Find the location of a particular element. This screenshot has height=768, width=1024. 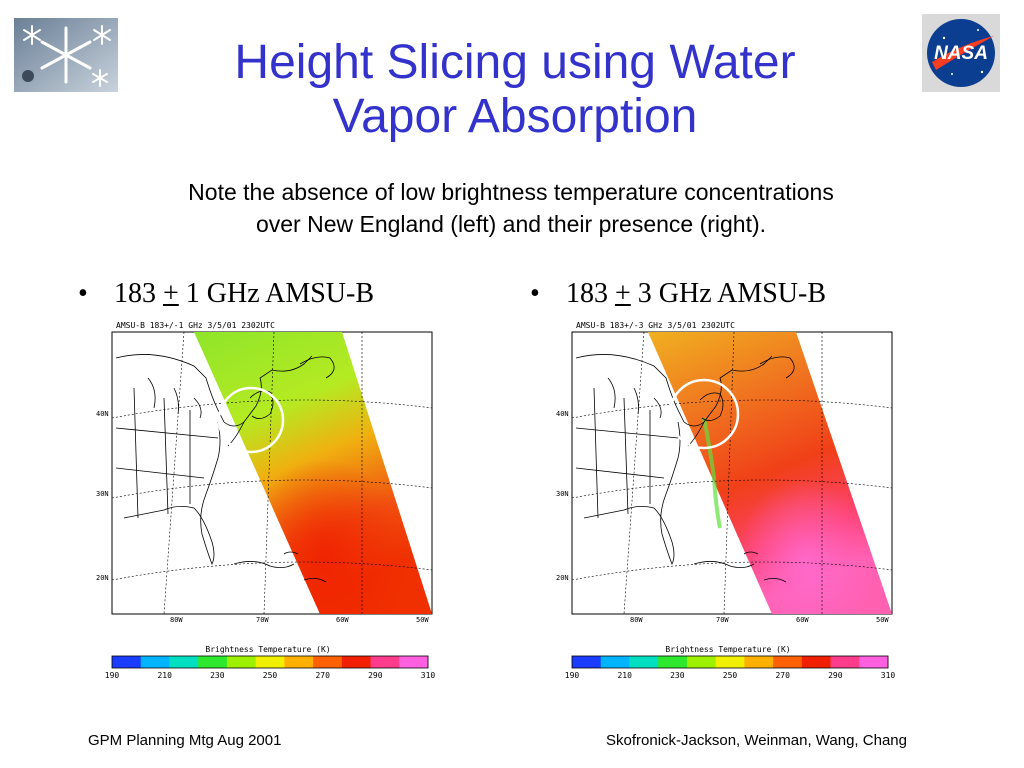

map-caption: AMSU-B 183+/-3 GHz 3/5/01 2302UTC is located at coordinates (655, 325).